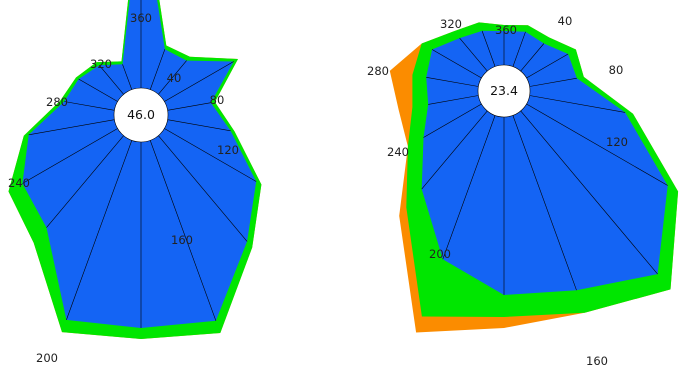  I want to click on center-value-label: 23.4, so click(504, 90).